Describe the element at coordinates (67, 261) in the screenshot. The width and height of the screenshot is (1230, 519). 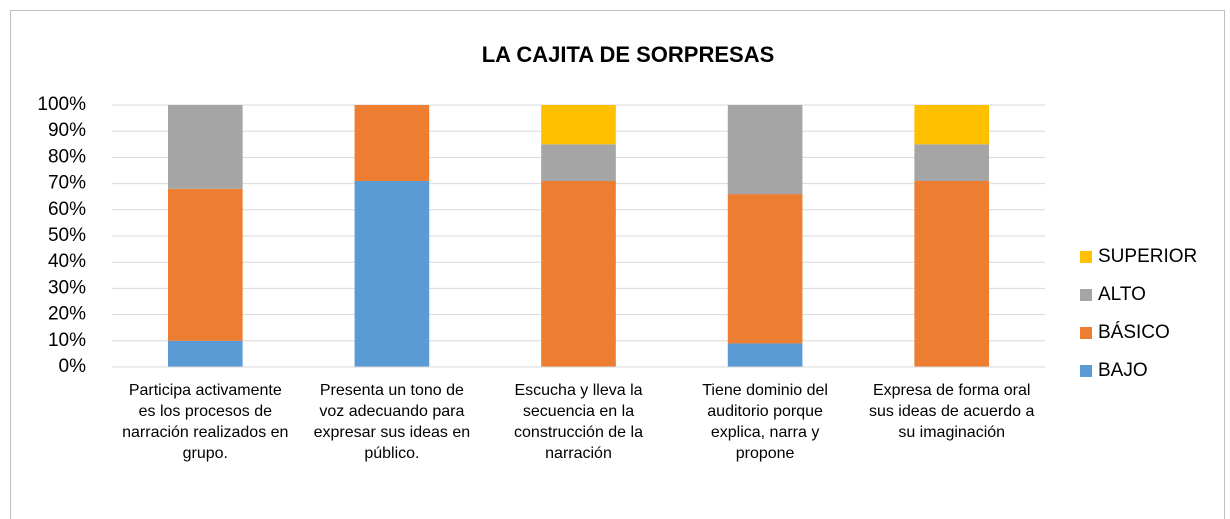
I see `y-tick-label: 40%` at that location.